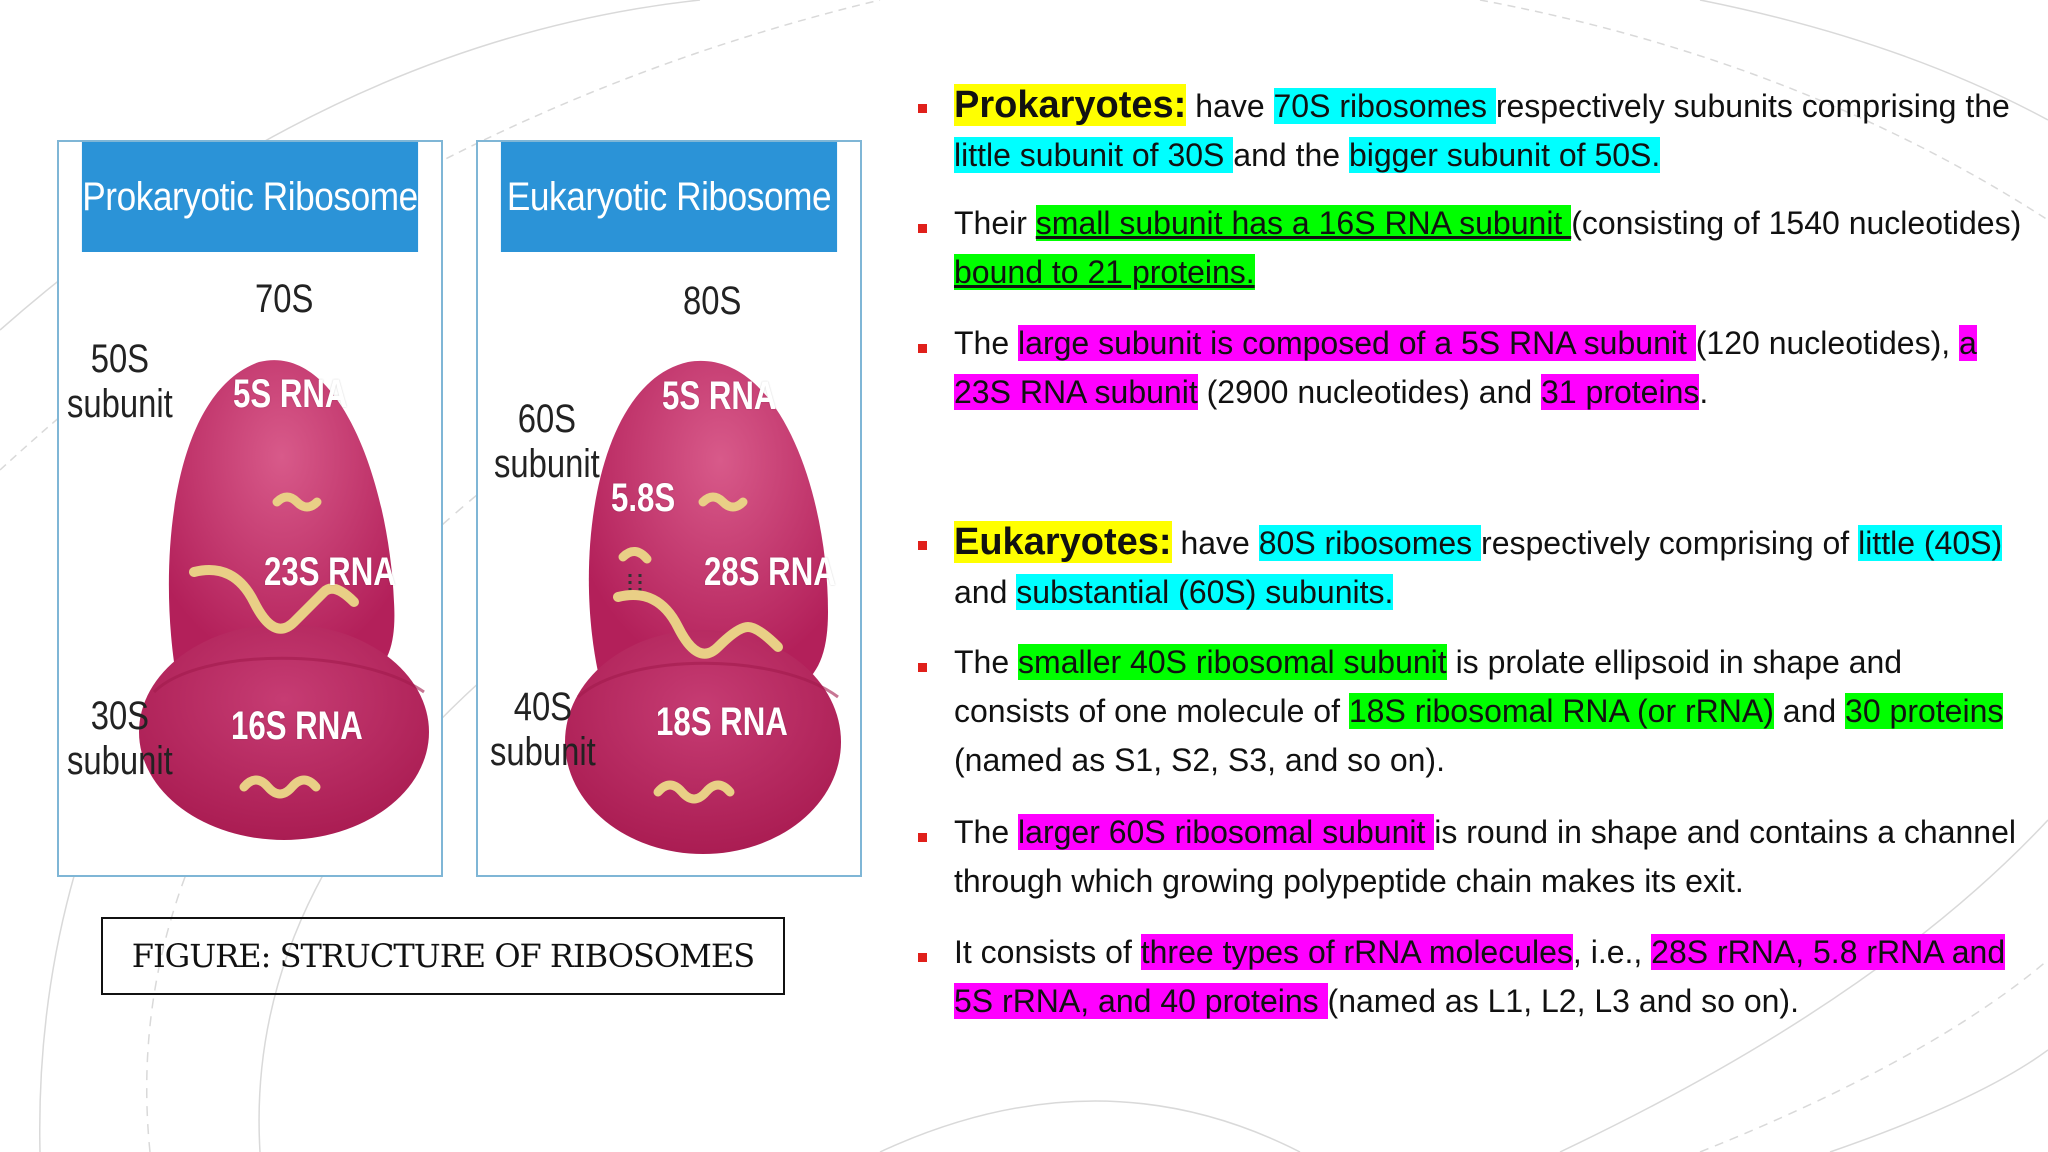  Describe the element at coordinates (443, 956) in the screenshot. I see `figure-caption: FIGURE: STRUCTURE OF RIBOSOMES` at that location.